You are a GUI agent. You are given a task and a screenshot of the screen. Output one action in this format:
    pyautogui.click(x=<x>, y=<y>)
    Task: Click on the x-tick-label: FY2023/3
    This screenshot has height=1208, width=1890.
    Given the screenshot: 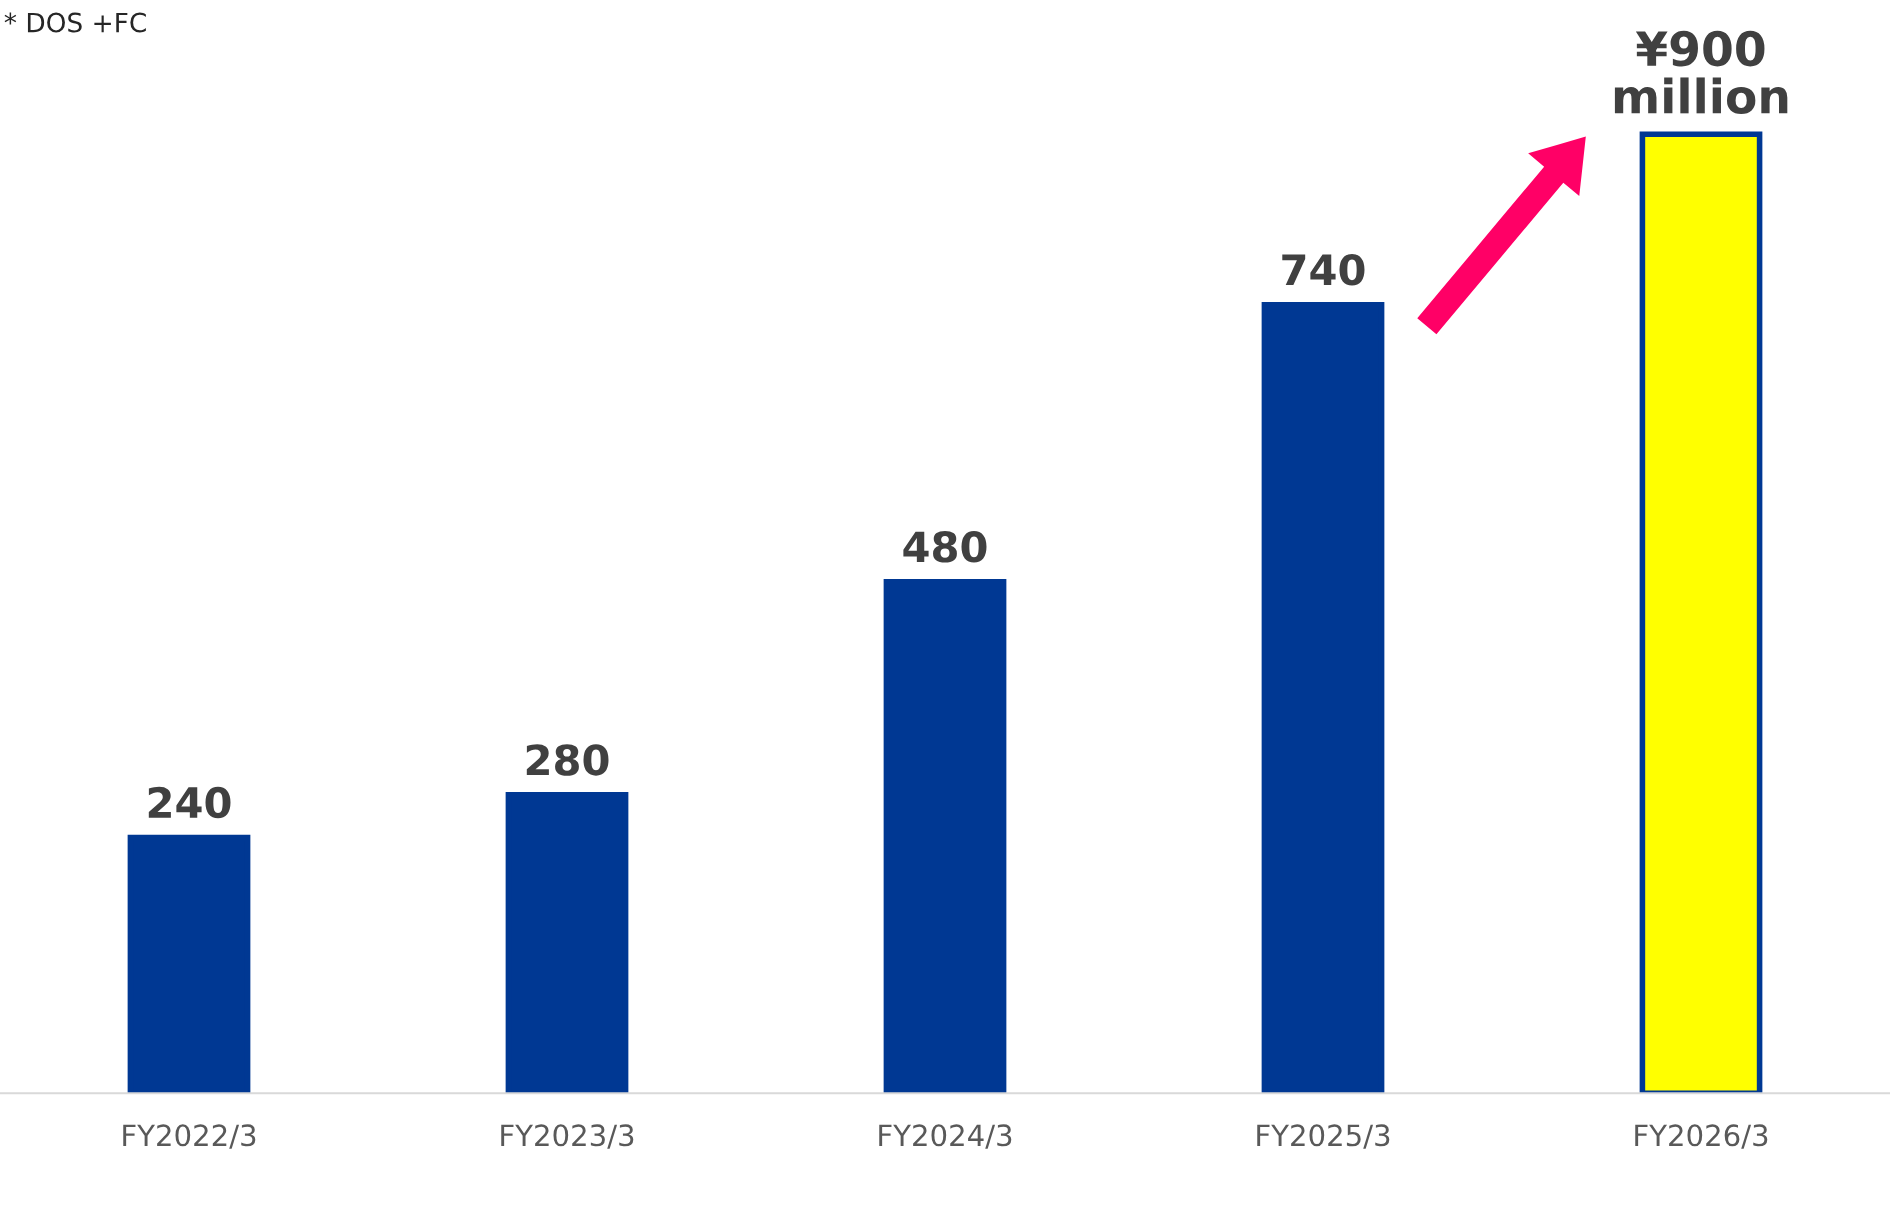 What is the action you would take?
    pyautogui.click(x=567, y=1136)
    